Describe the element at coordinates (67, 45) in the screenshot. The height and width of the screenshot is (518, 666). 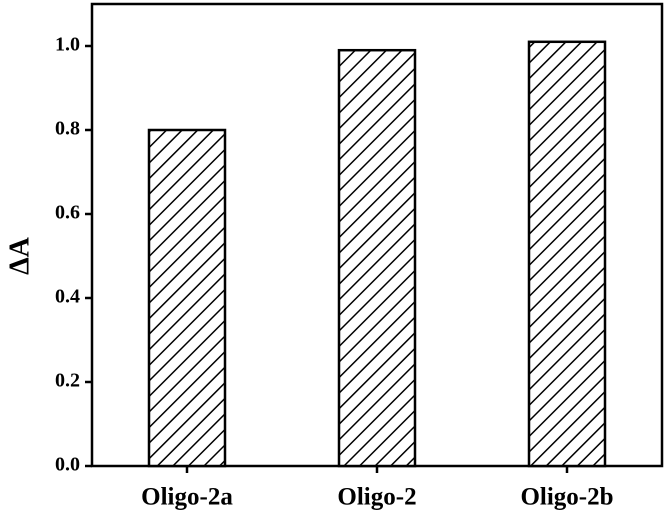
I see `y-tick-label: 1.0` at that location.